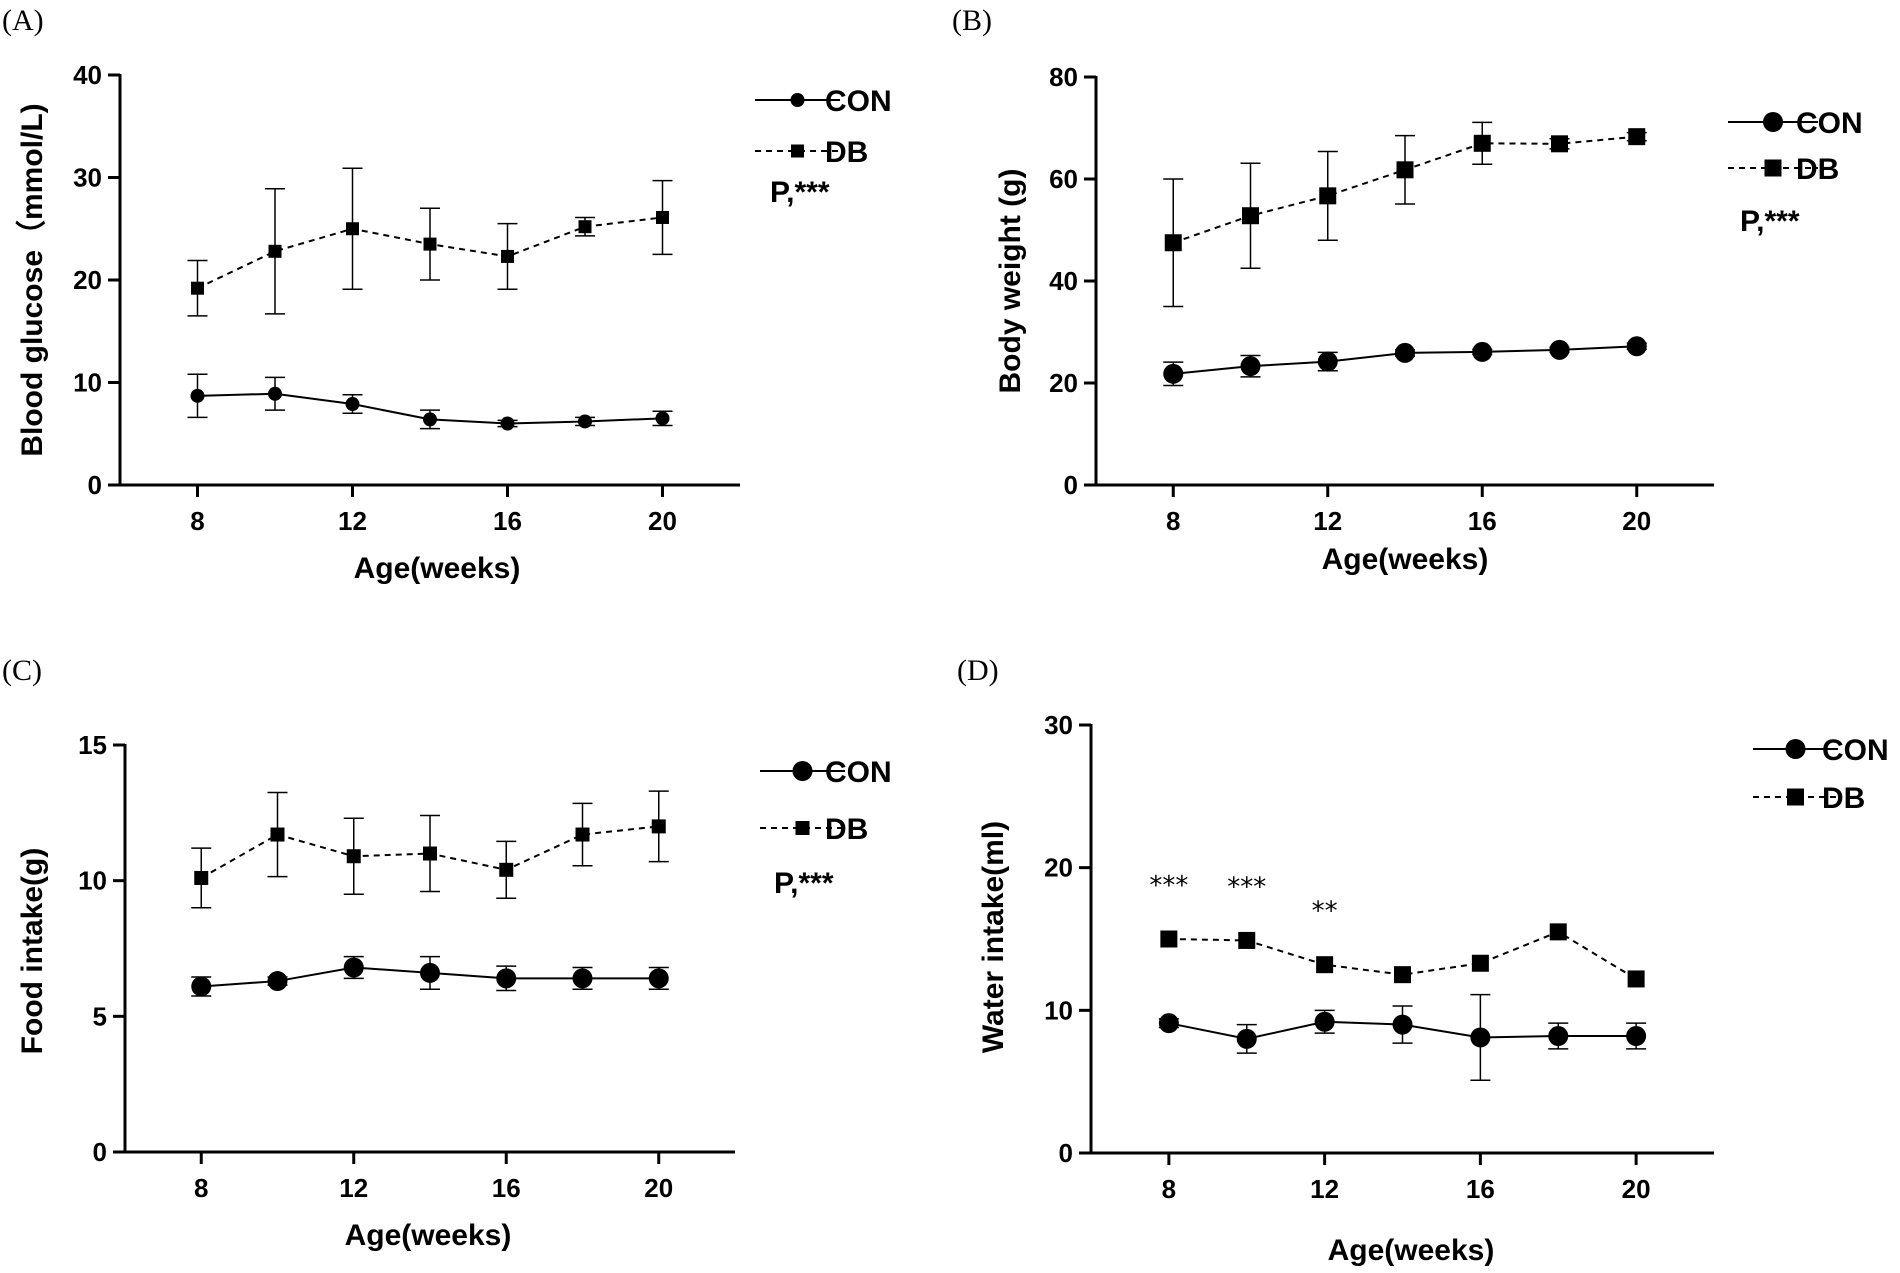  What do you see at coordinates (92, 745) in the screenshot?
I see `y-tick-label: 15` at bounding box center [92, 745].